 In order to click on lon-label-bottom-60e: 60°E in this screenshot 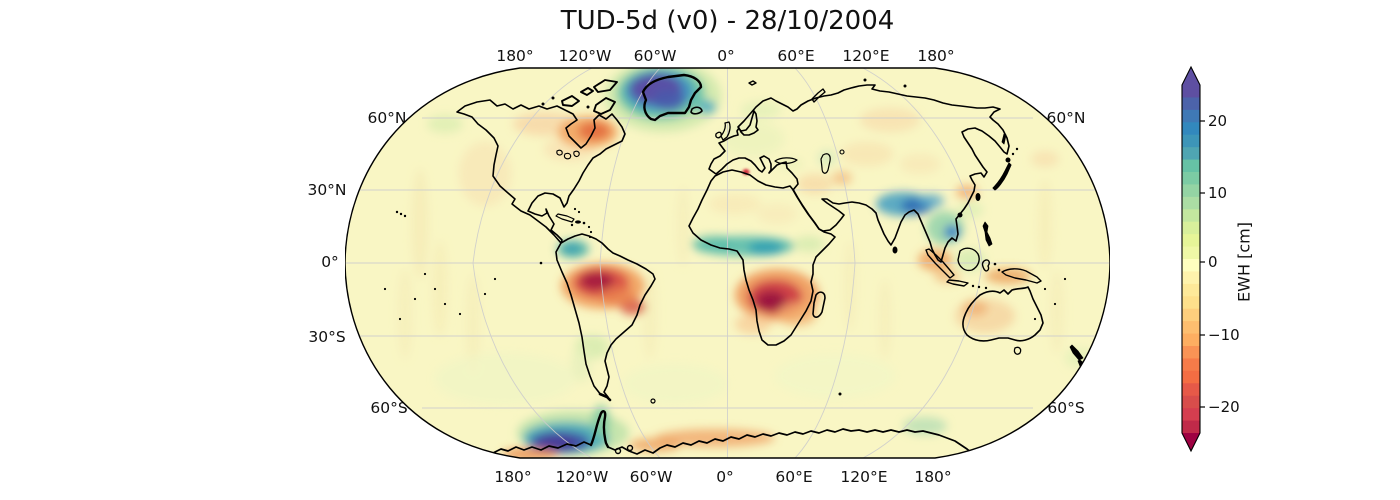, I will do `click(794, 477)`.